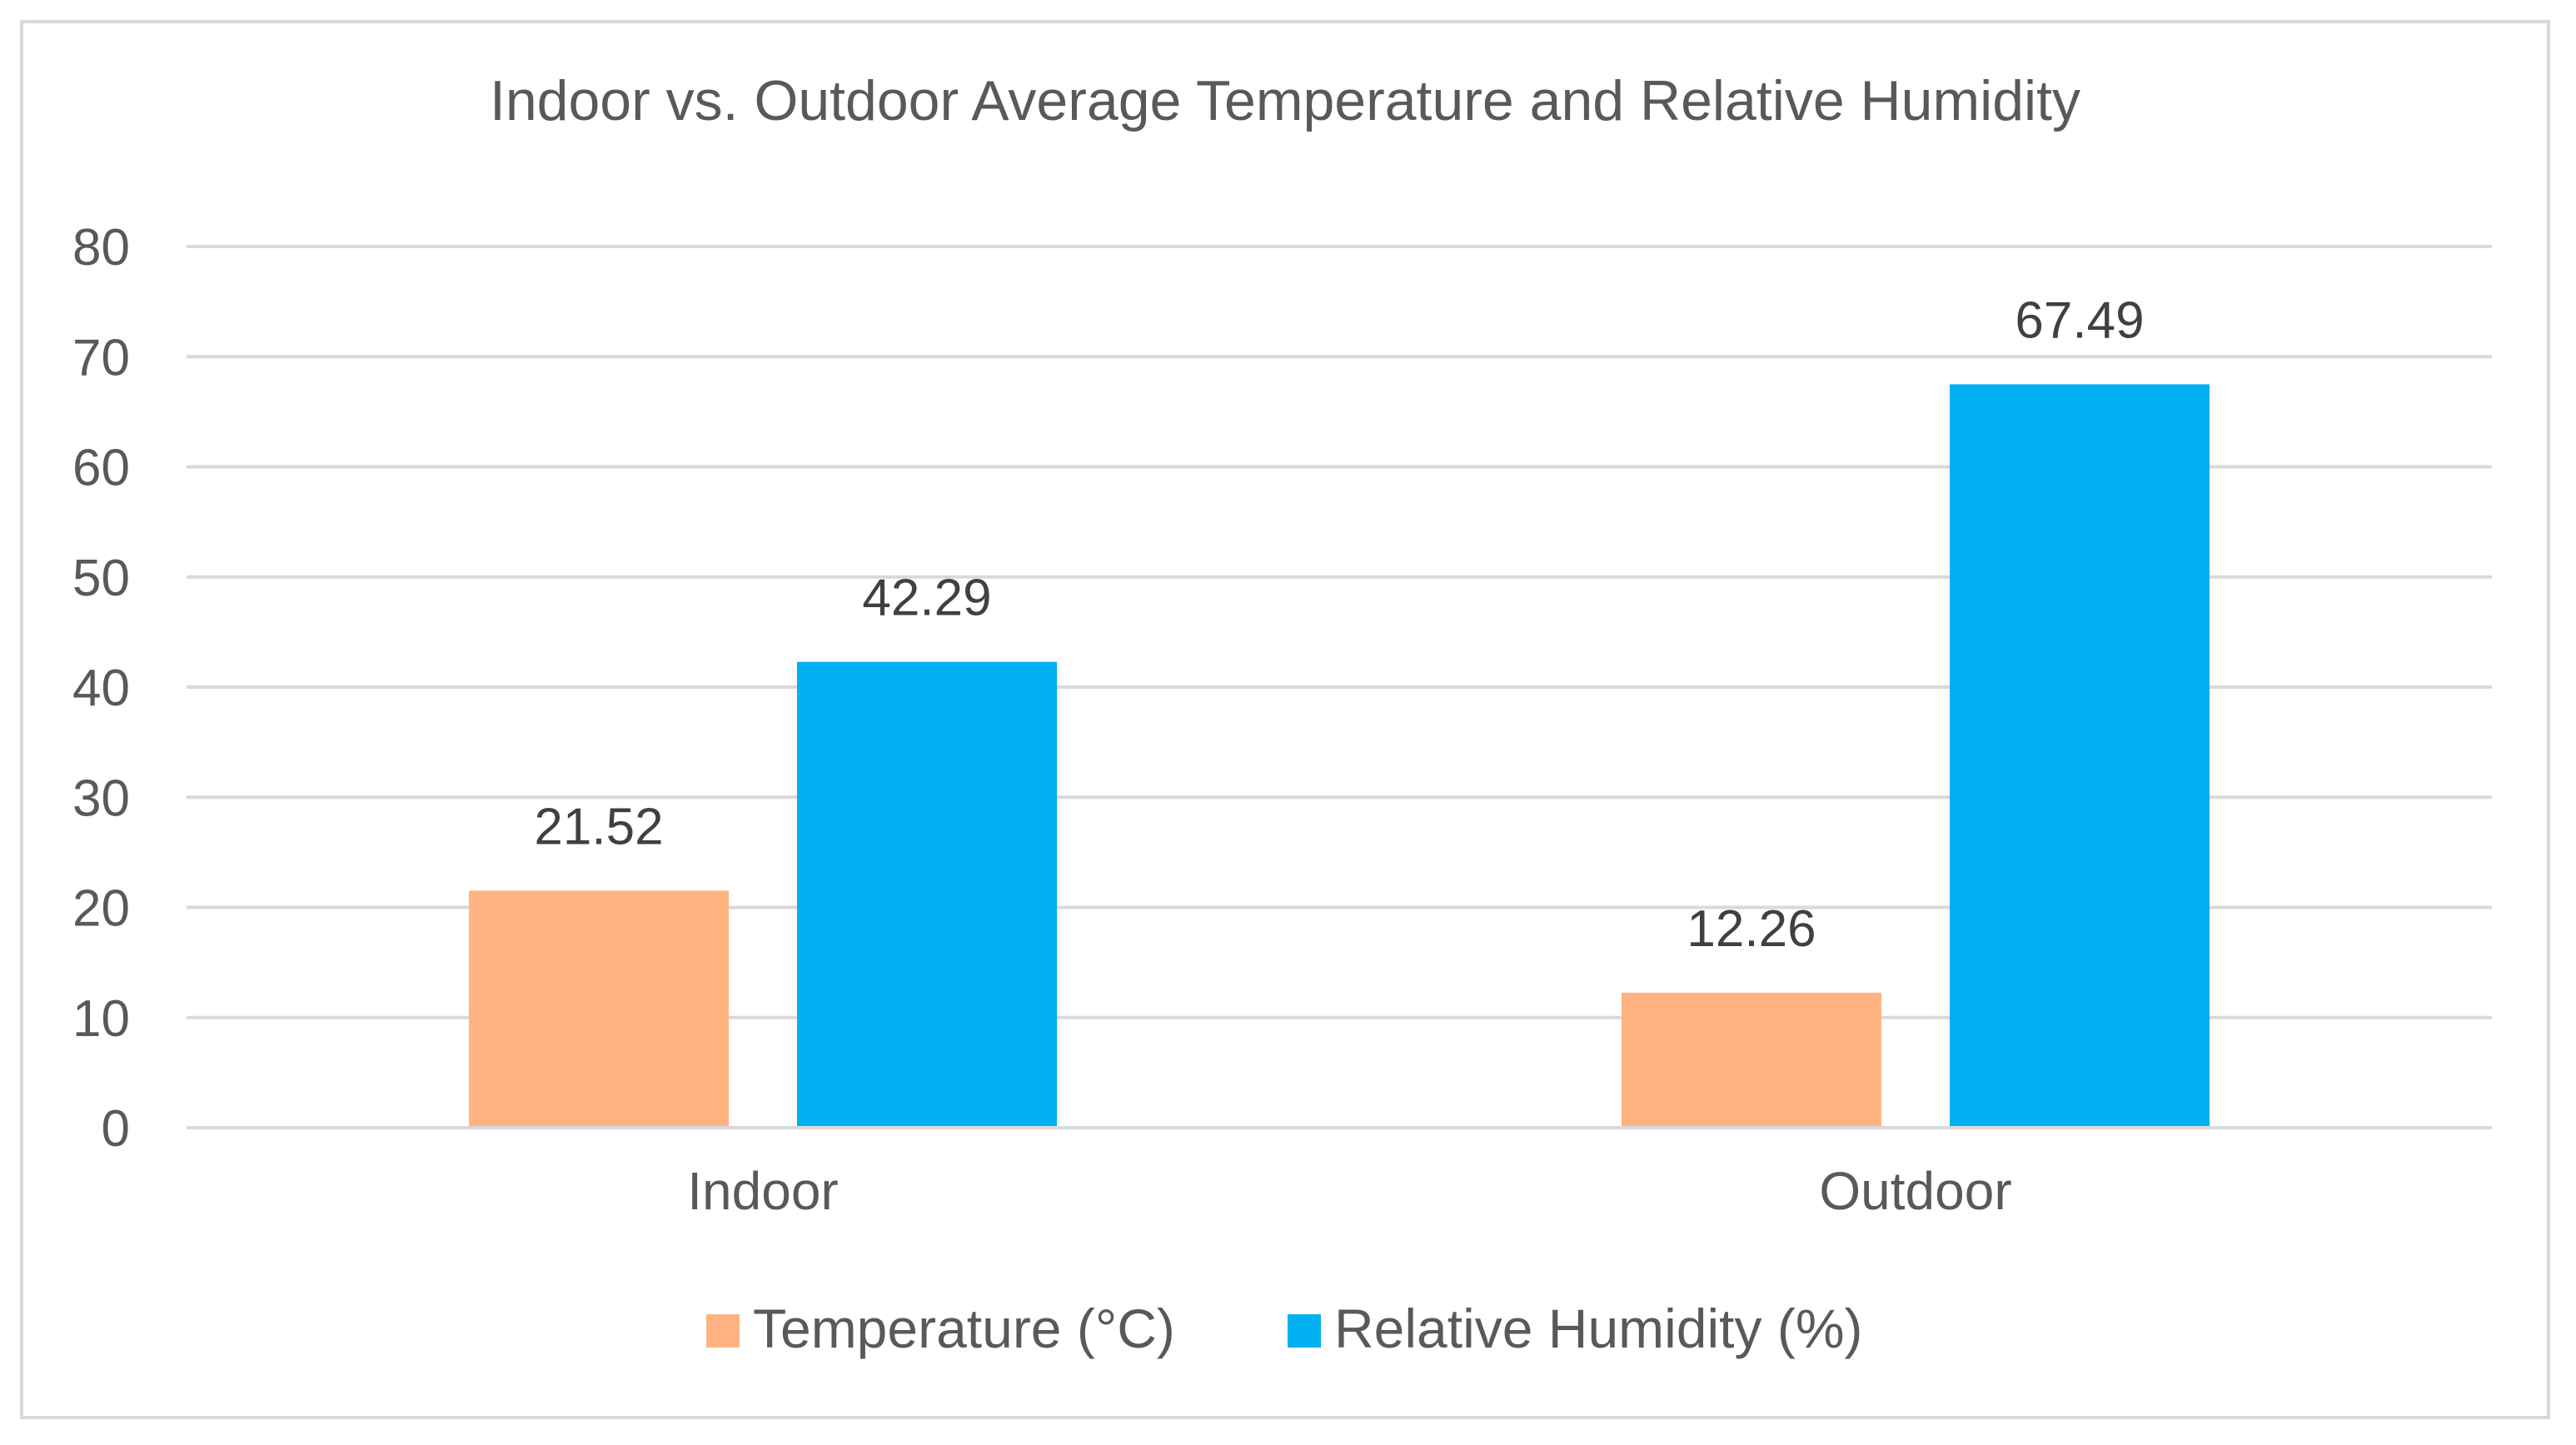  I want to click on legend: Temperature (°C) Relative Humidity (%), so click(1284, 1328).